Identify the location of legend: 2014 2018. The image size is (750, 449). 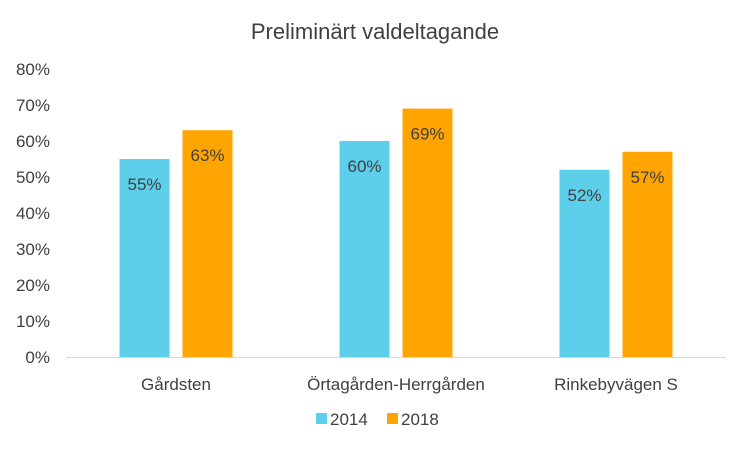
(377, 419).